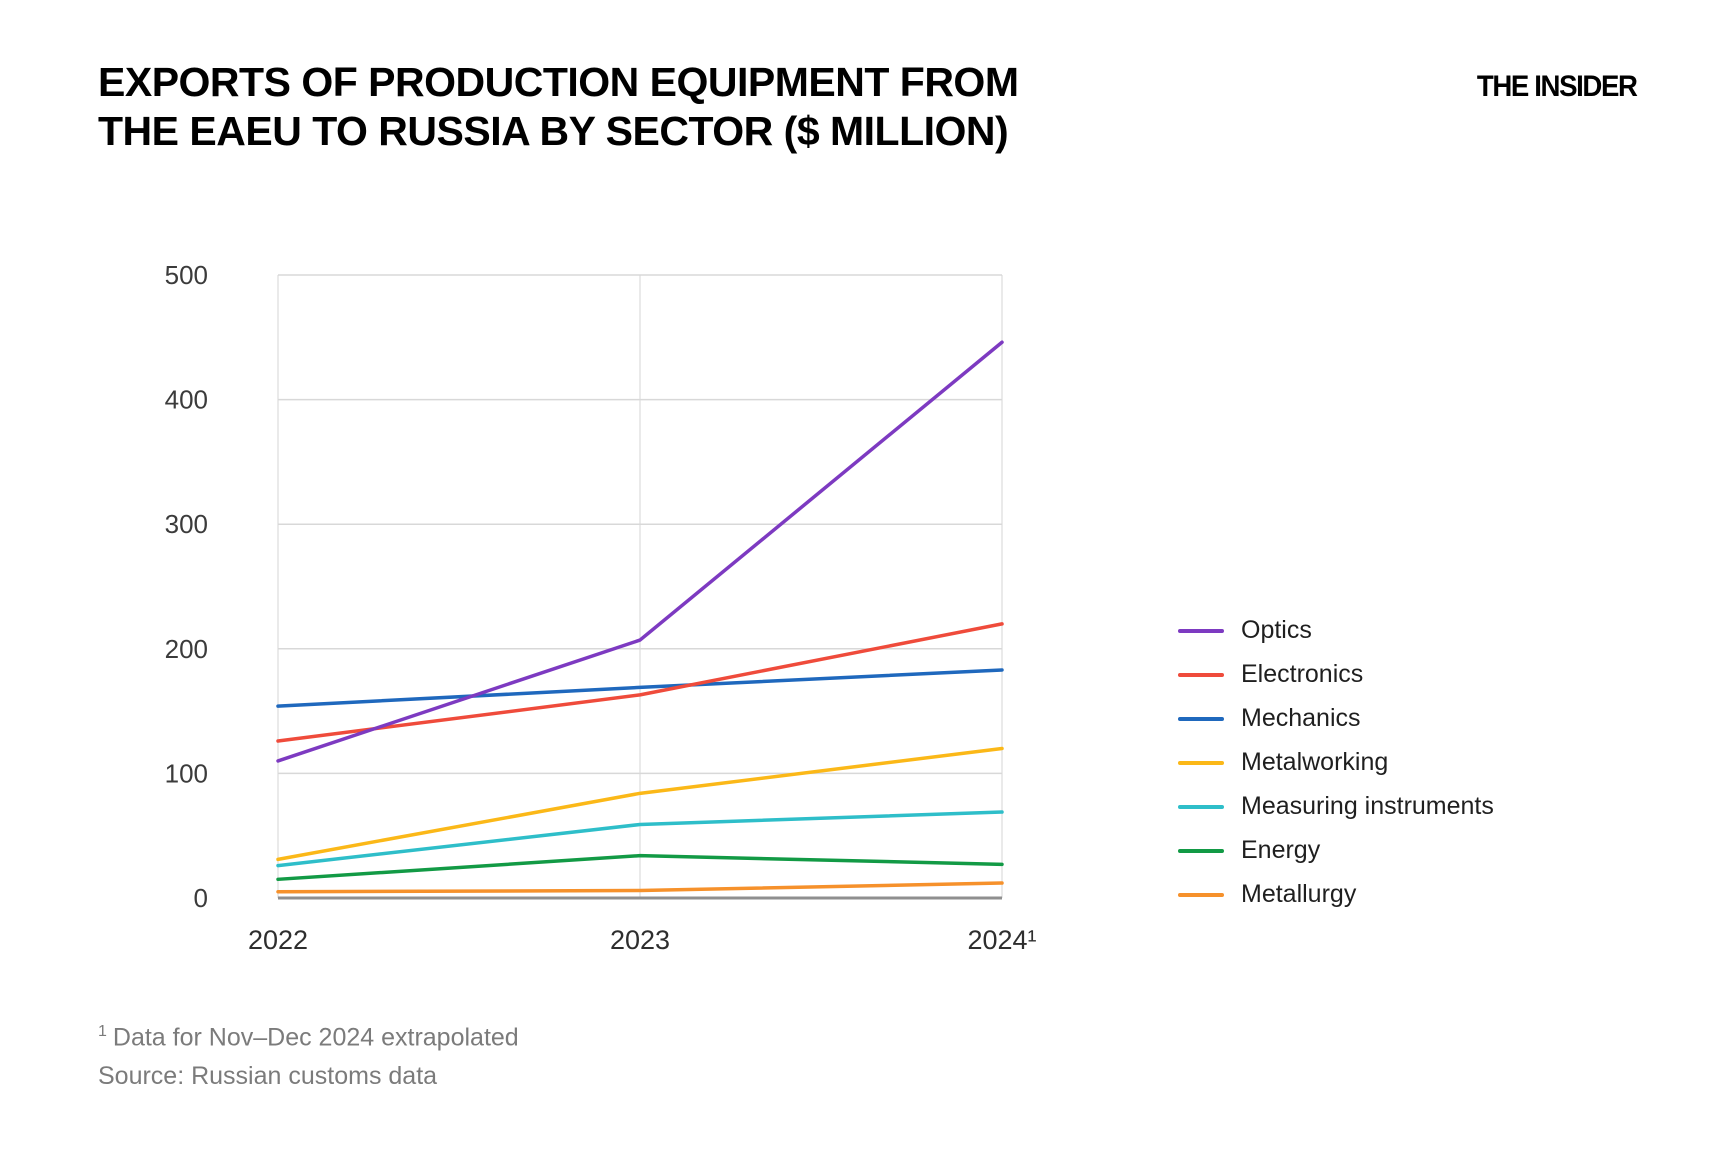 The image size is (1732, 1155). I want to click on footnote-superscript: 1, so click(102, 1031).